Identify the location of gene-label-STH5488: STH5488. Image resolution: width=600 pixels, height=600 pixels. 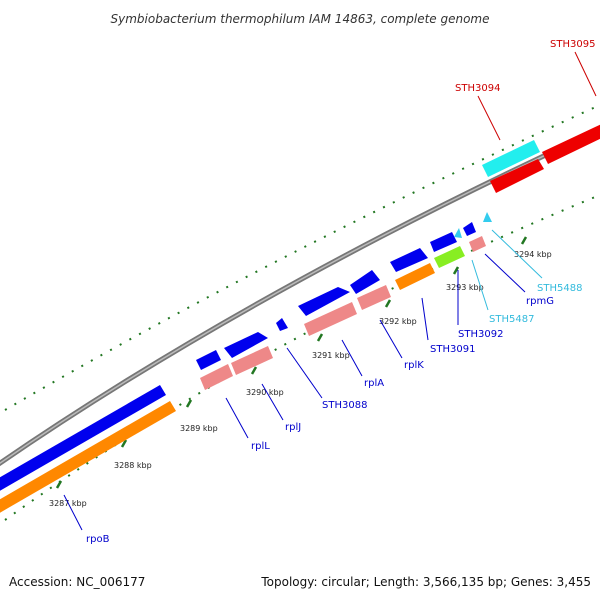
(559, 288).